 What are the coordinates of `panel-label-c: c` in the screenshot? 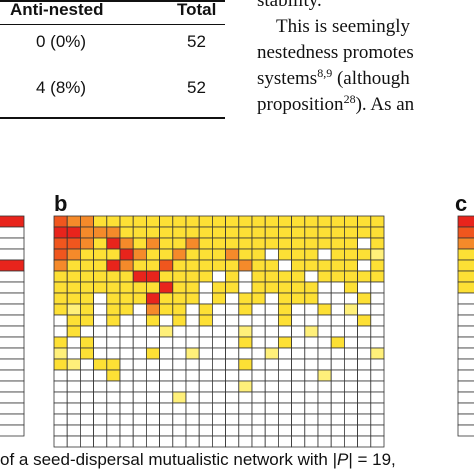 It's located at (461, 203).